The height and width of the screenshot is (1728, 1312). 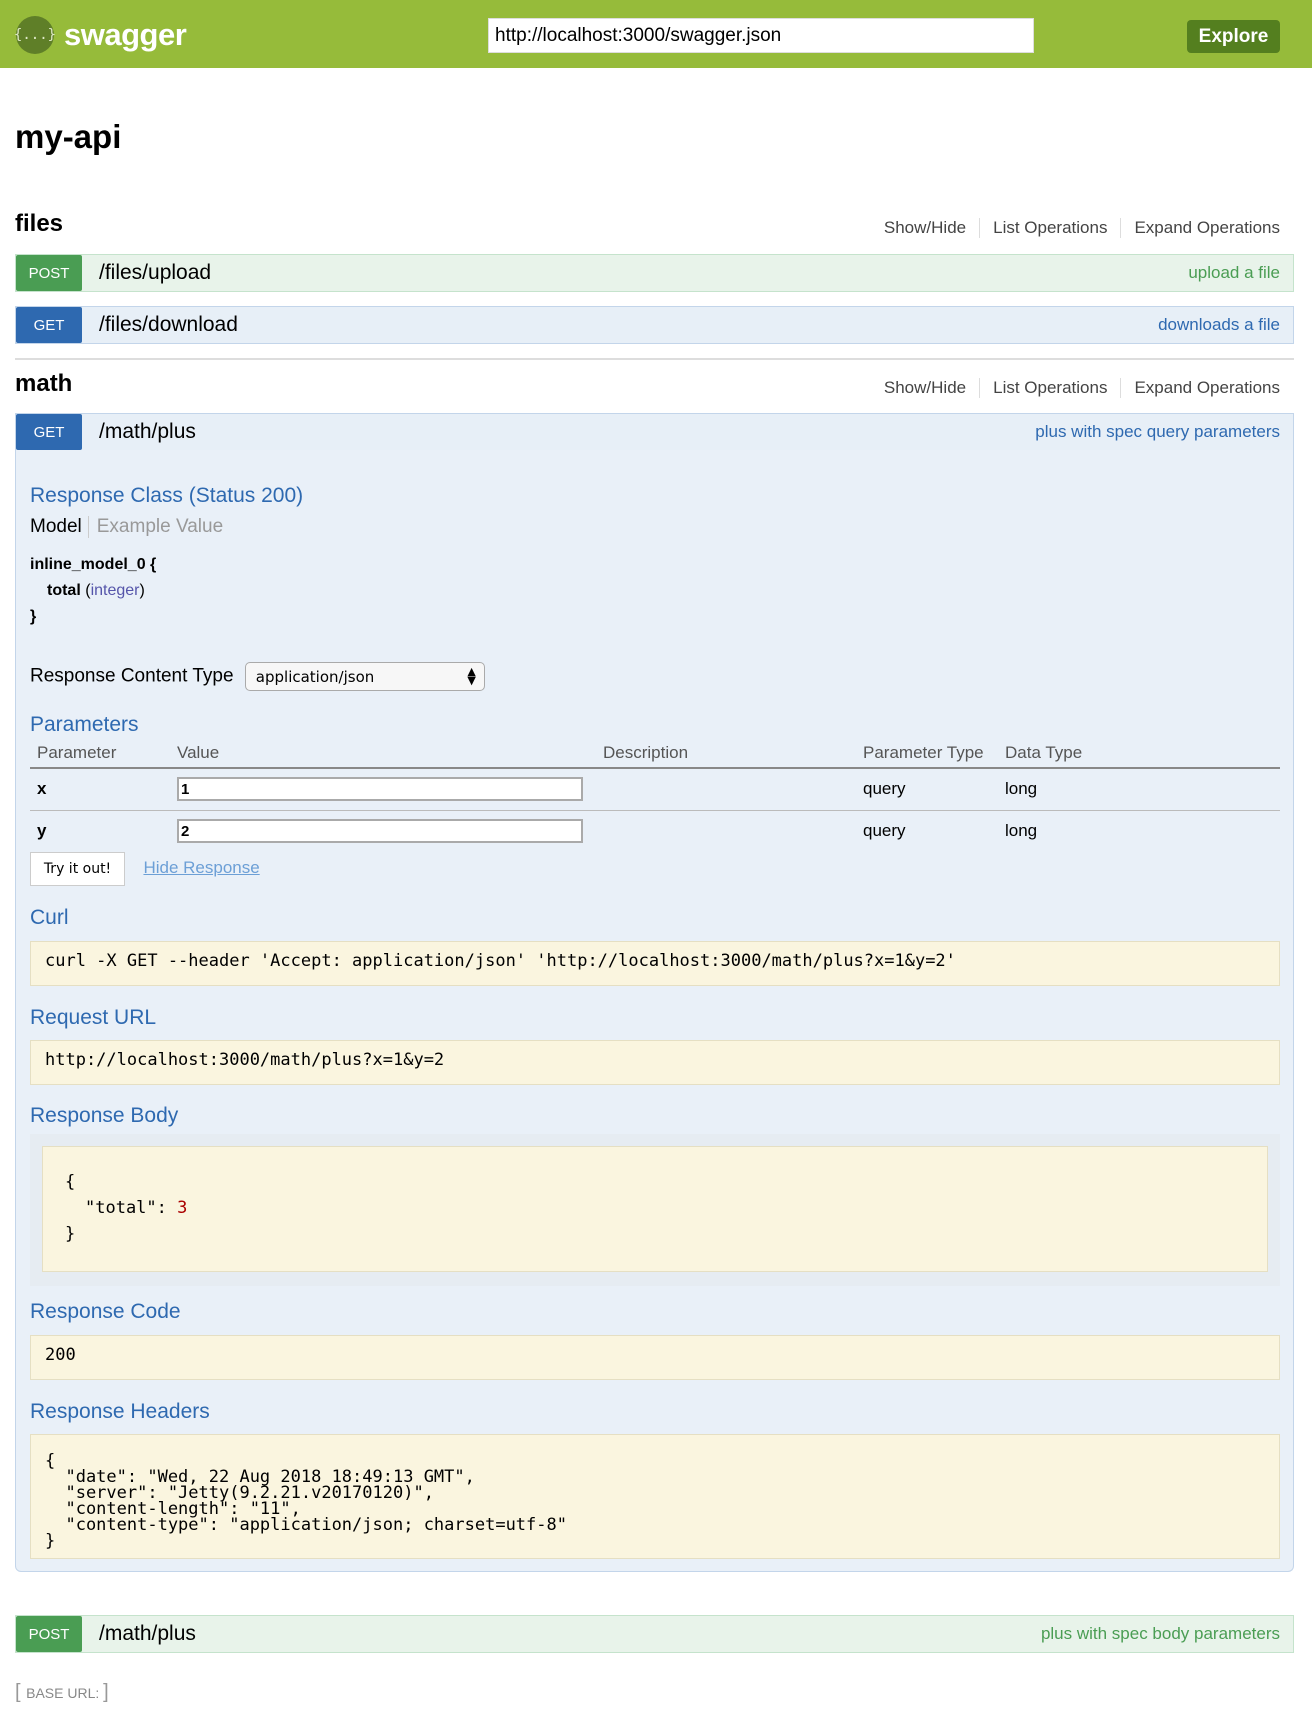 What do you see at coordinates (93, 564) in the screenshot?
I see `model-name: inline_model_0 {` at bounding box center [93, 564].